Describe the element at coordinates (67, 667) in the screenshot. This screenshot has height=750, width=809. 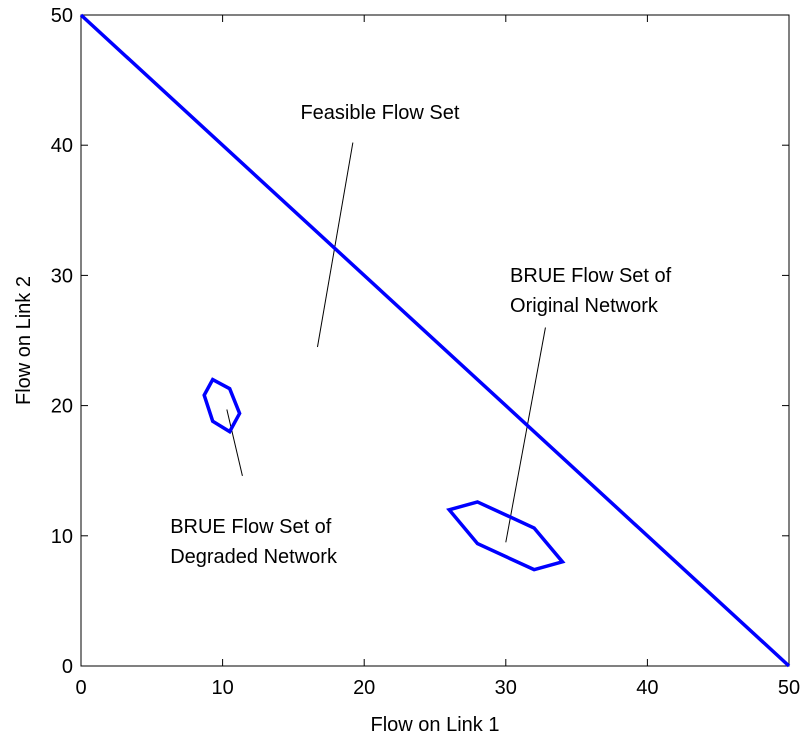
I see `y-tick-label: 0` at that location.